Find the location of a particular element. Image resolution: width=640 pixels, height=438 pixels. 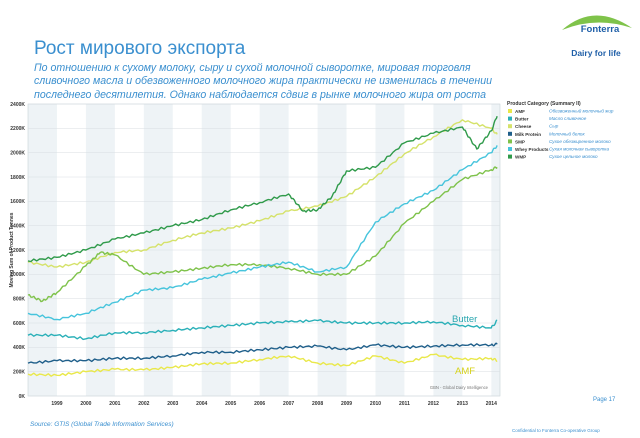

y-tick-label: 2200K is located at coordinates (17, 129).